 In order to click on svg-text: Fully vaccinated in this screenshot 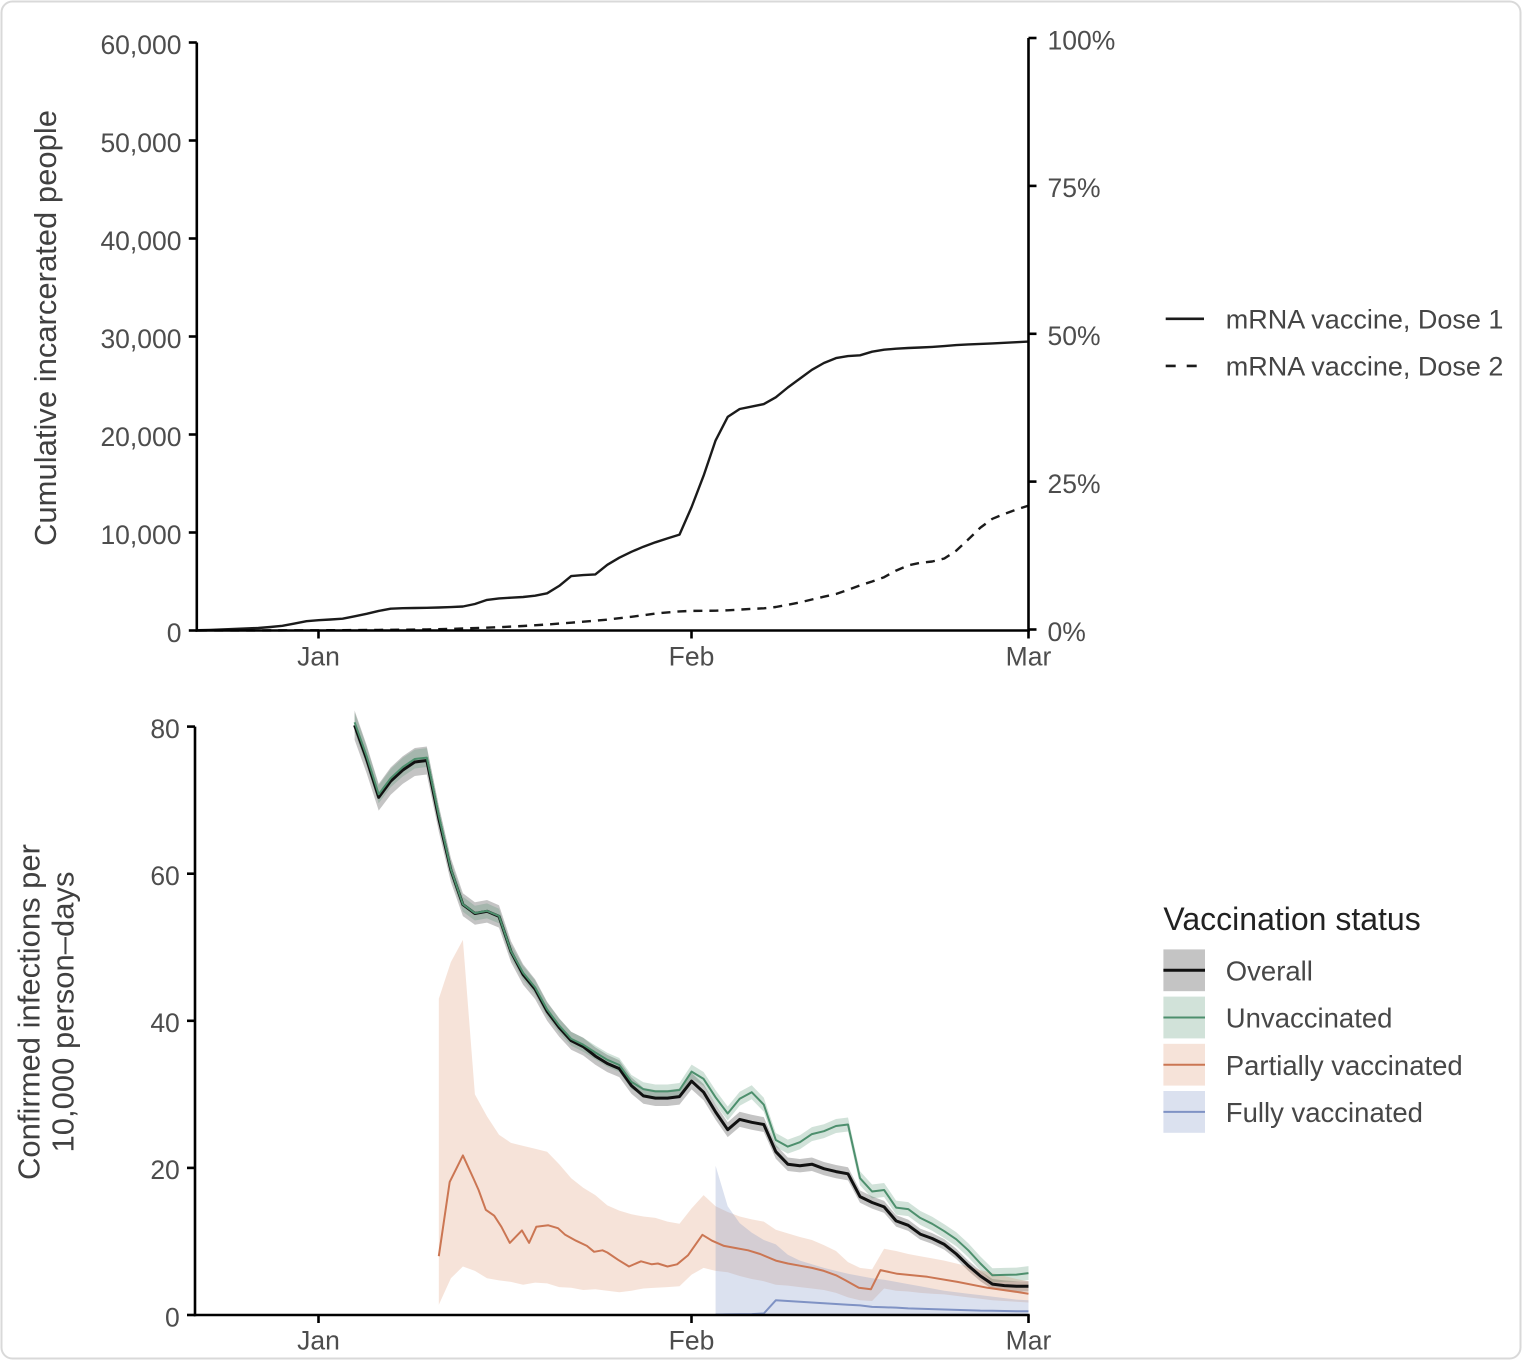, I will do `click(1324, 1112)`.